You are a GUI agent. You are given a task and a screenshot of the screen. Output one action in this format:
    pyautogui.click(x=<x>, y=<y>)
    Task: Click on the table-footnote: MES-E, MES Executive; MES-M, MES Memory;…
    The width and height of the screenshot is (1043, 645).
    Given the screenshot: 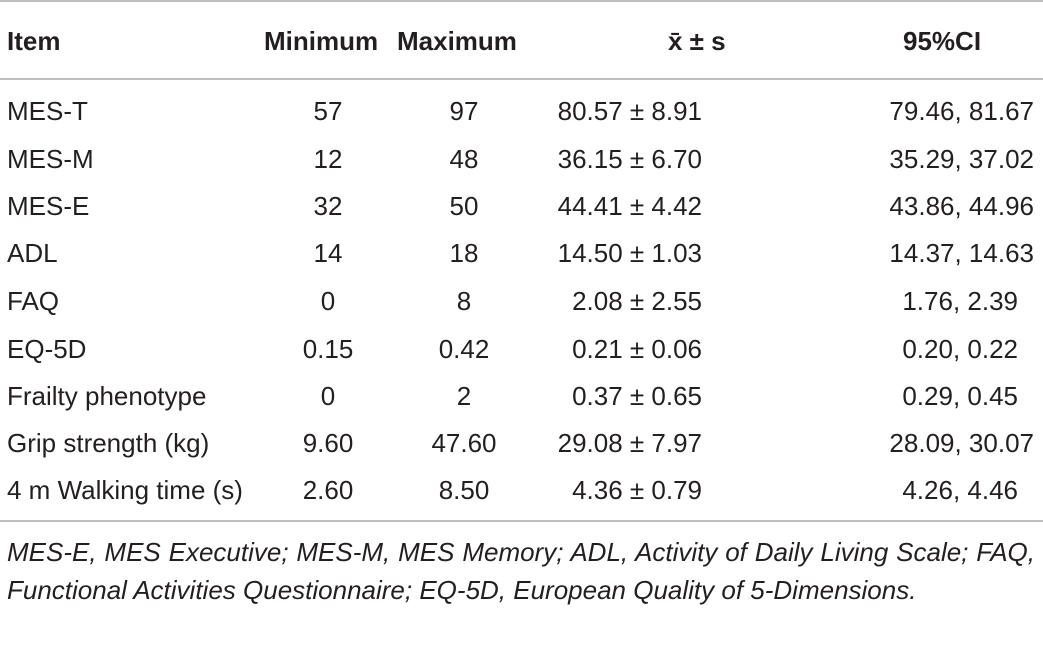 What is the action you would take?
    pyautogui.click(x=521, y=571)
    